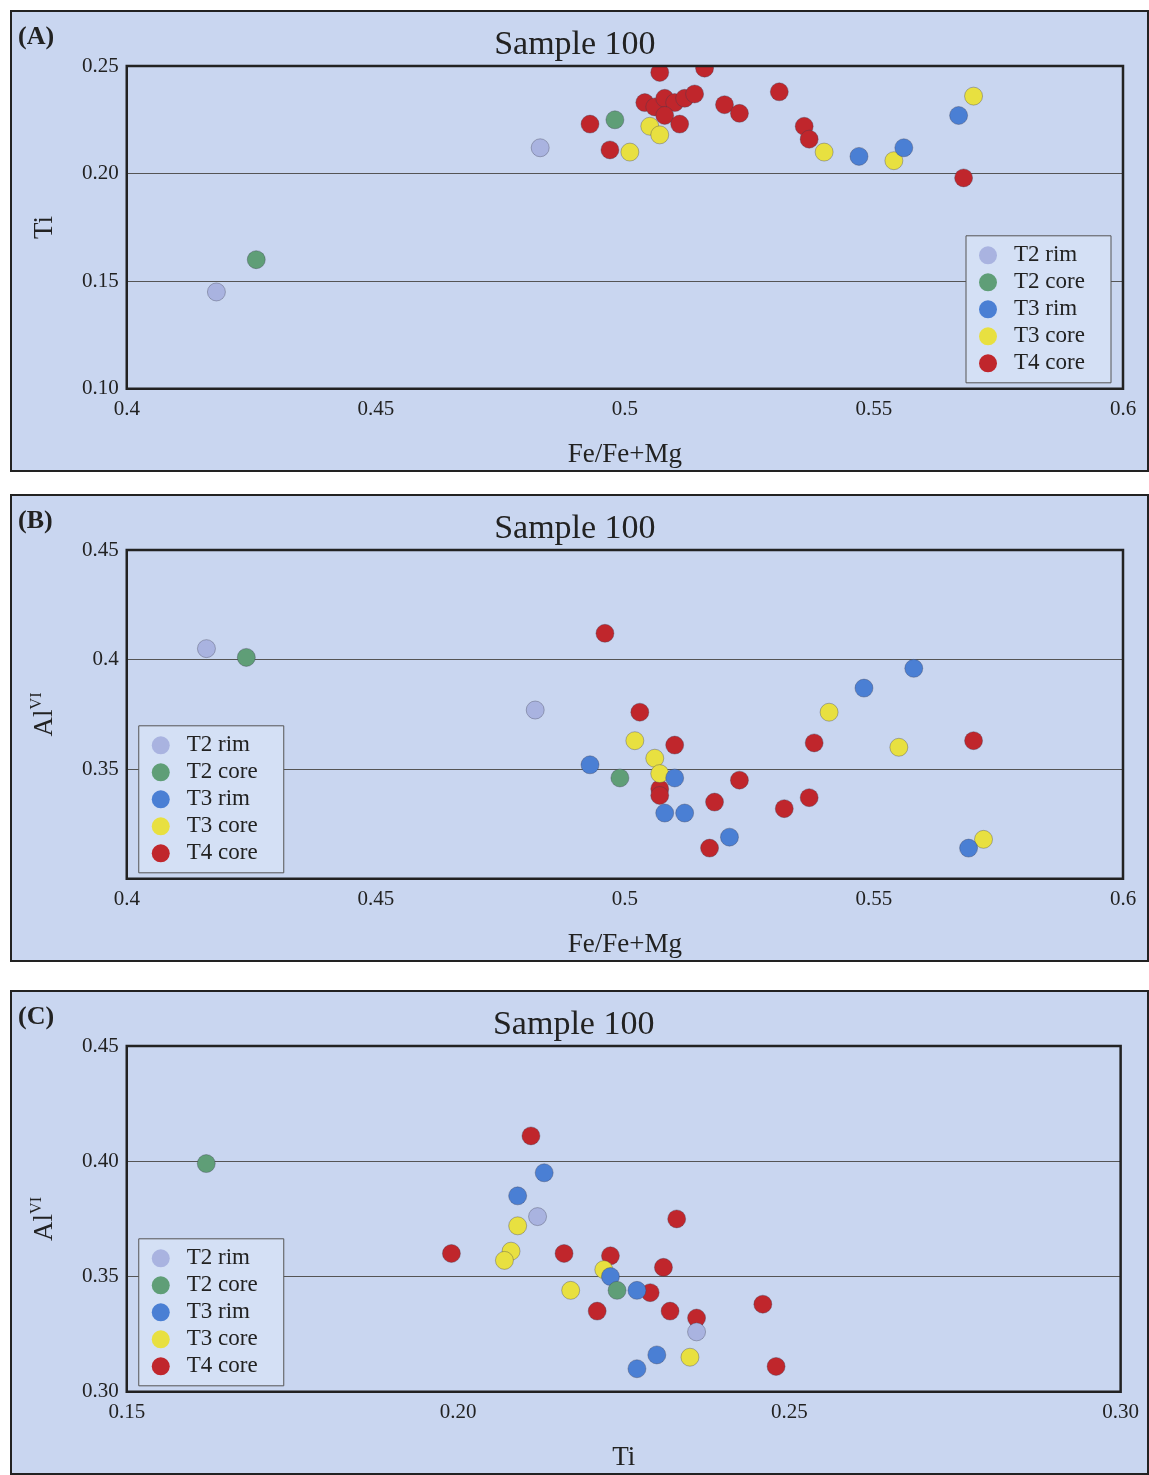 This screenshot has height=1475, width=1149. What do you see at coordinates (127, 897) in the screenshot?
I see `x-tick-label: 0.4` at bounding box center [127, 897].